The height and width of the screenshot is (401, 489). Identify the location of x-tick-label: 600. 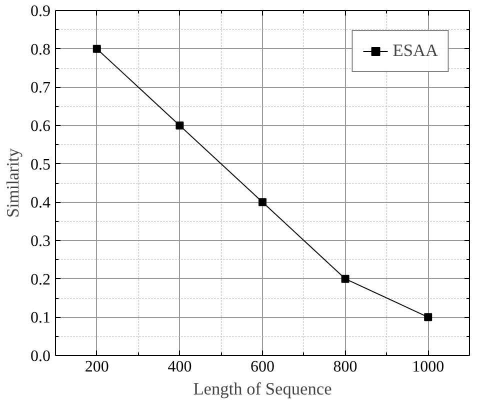
(262, 367).